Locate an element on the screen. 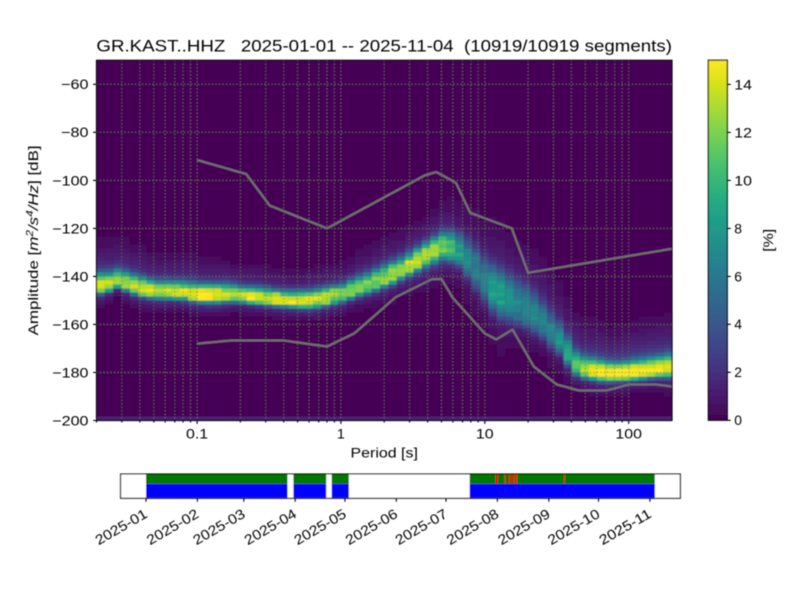 The image size is (800, 600). svg-text: 0 is located at coordinates (738, 420).